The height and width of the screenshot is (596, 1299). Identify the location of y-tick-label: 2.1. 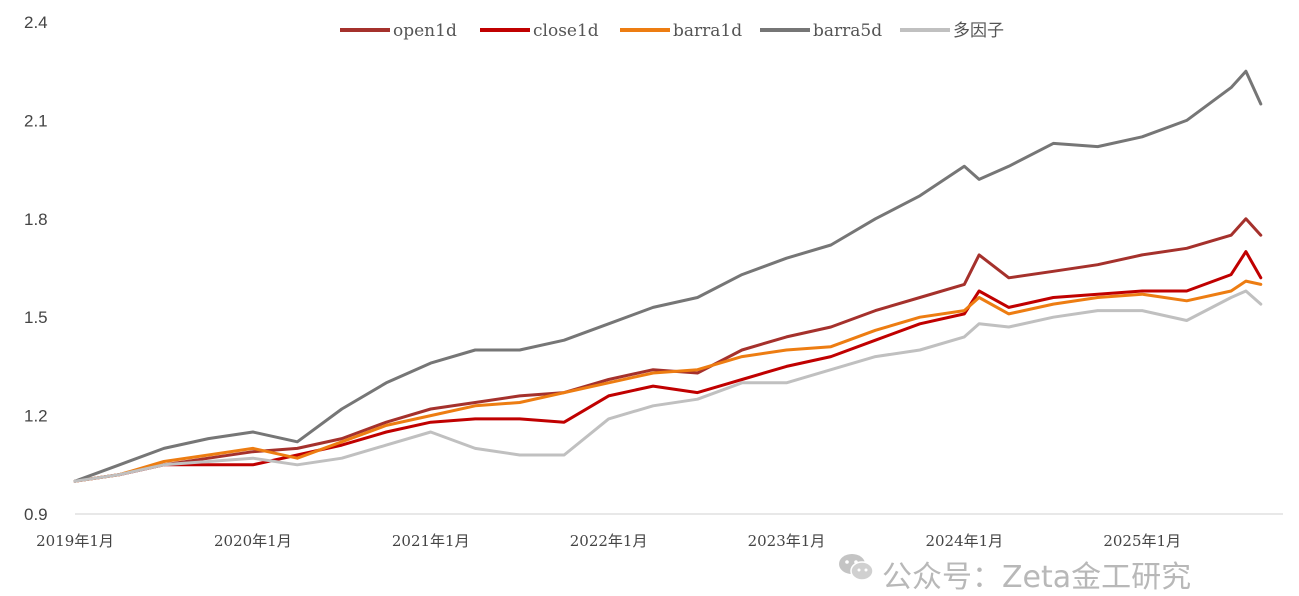
(36, 120).